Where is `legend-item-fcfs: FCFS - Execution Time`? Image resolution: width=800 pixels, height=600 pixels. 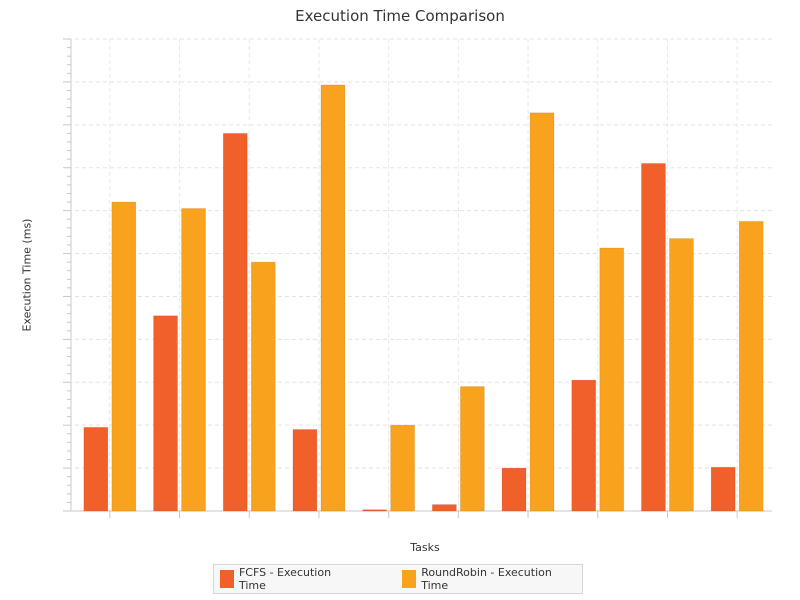
legend-item-fcfs: FCFS - Execution Time is located at coordinates (290, 579).